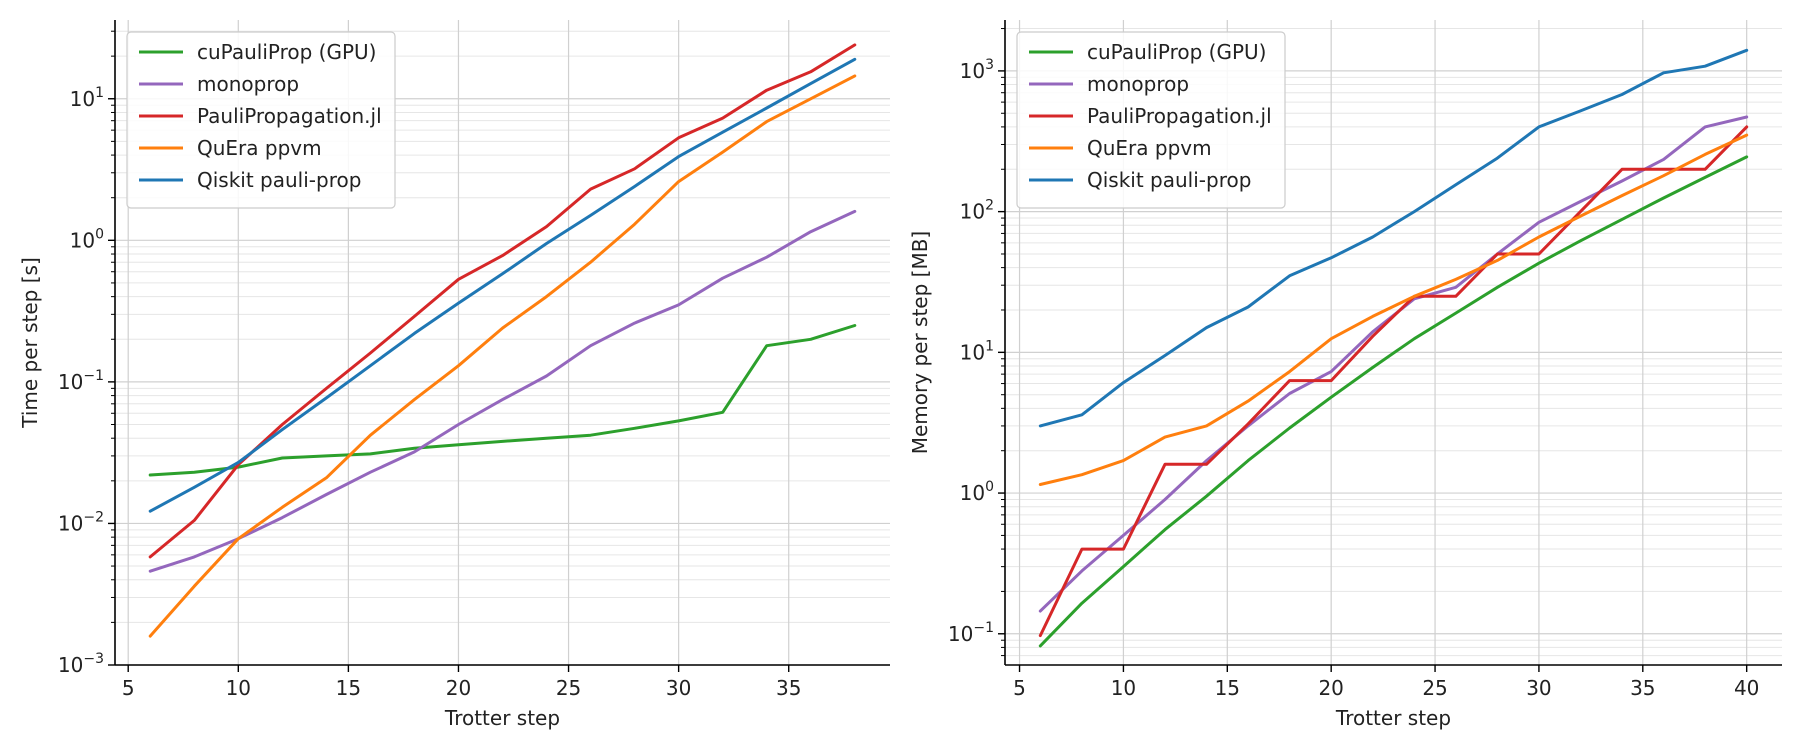 Image resolution: width=1800 pixels, height=754 pixels. What do you see at coordinates (1642, 688) in the screenshot?
I see `right-x-tick-label: 35` at bounding box center [1642, 688].